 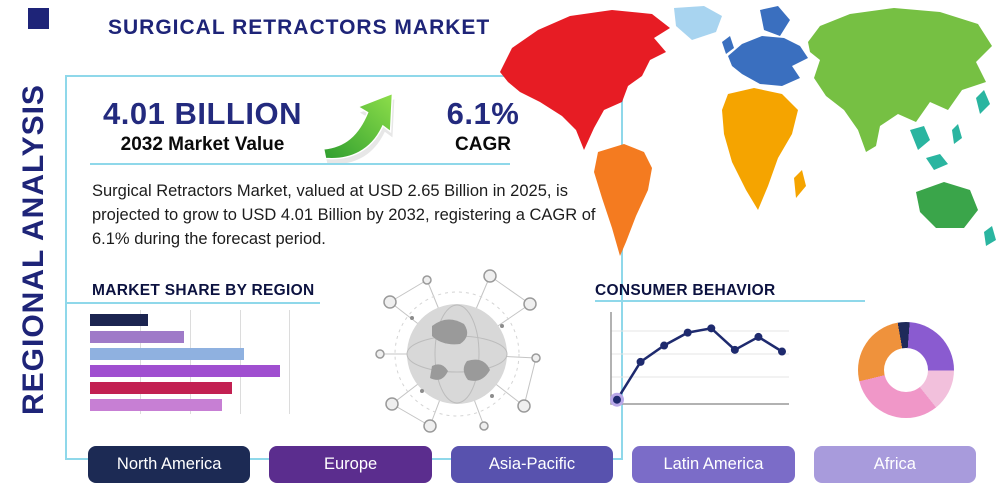 What do you see at coordinates (957, 134) in the screenshot?
I see `region-philippines` at bounding box center [957, 134].